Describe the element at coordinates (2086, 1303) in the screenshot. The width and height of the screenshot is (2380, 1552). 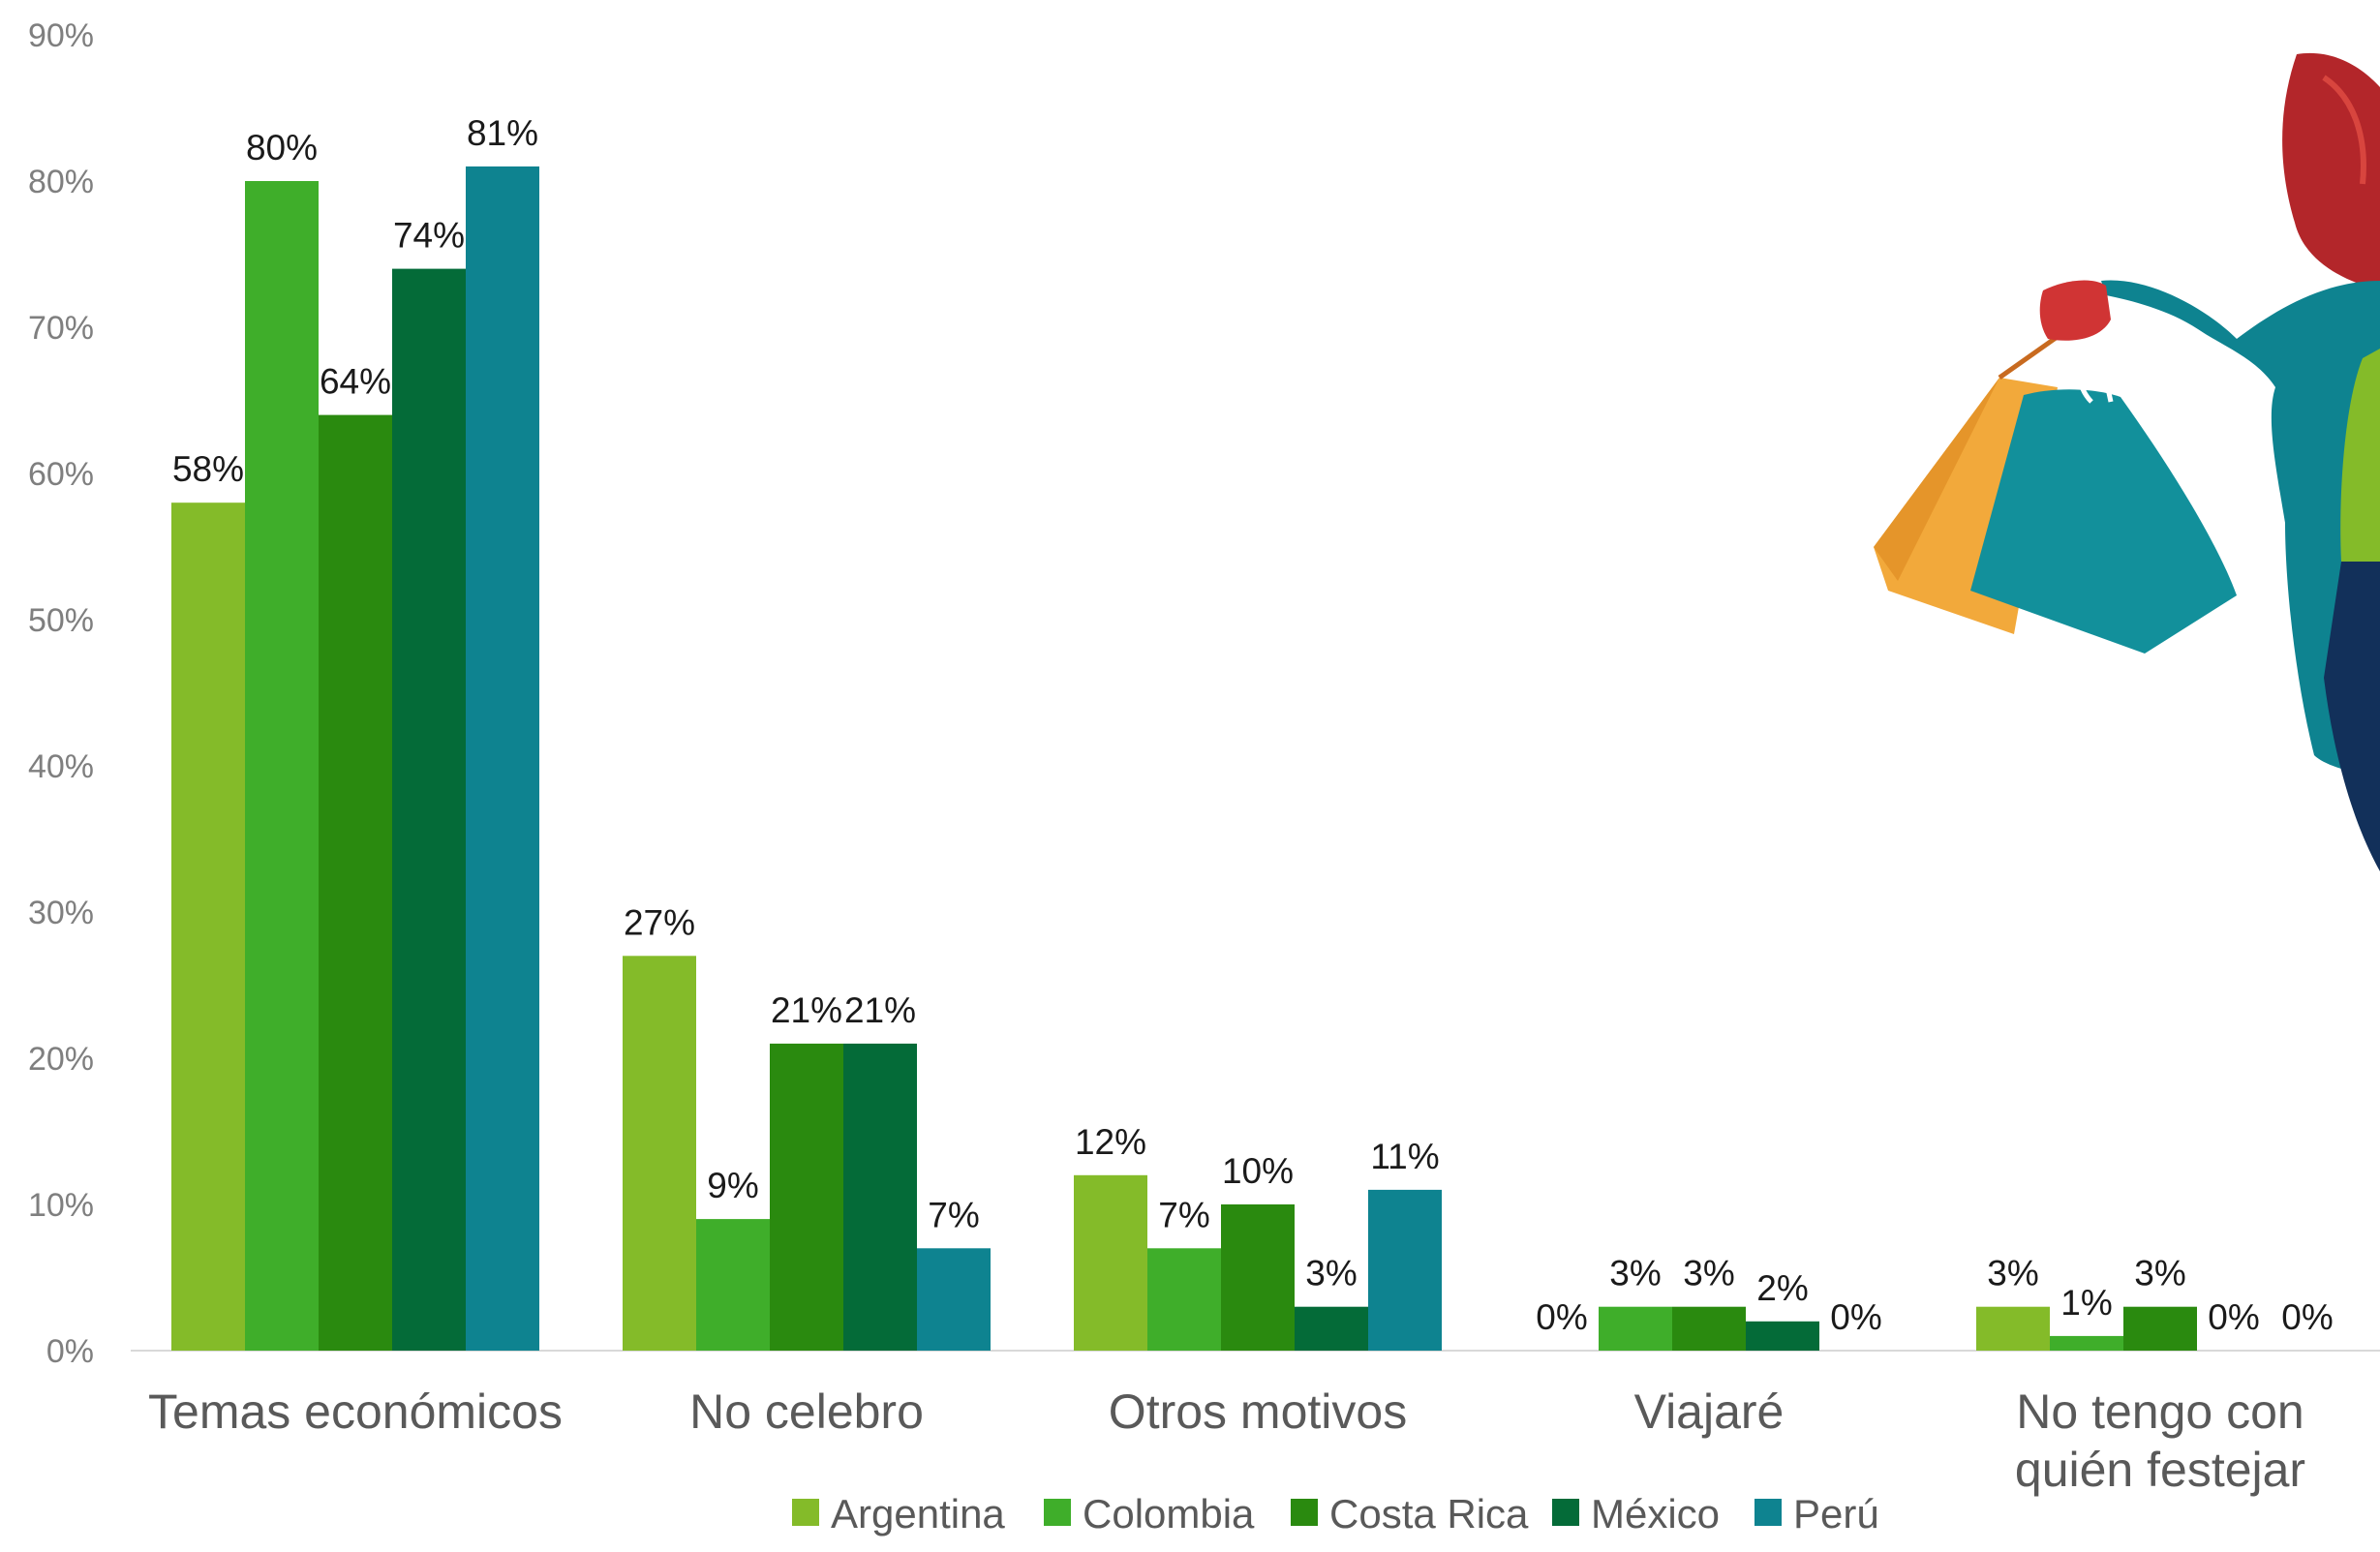
I see `bar-value-label: 1%` at that location.